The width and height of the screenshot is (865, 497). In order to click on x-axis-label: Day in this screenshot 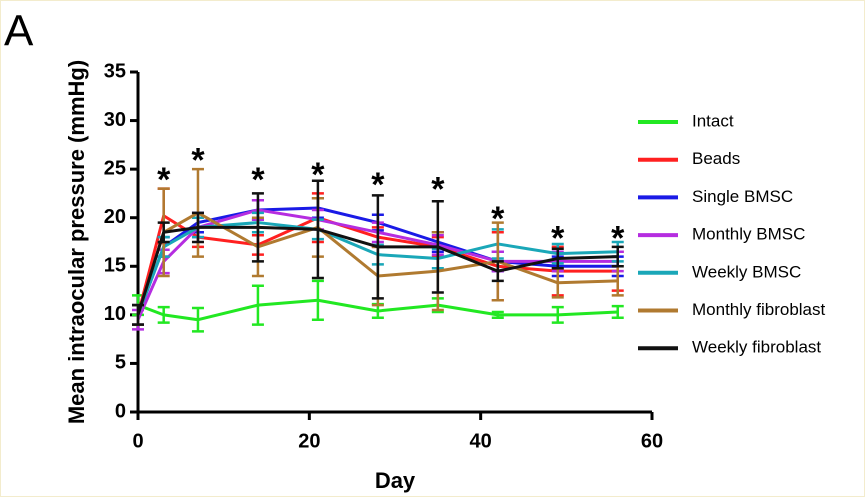, I will do `click(395, 480)`.